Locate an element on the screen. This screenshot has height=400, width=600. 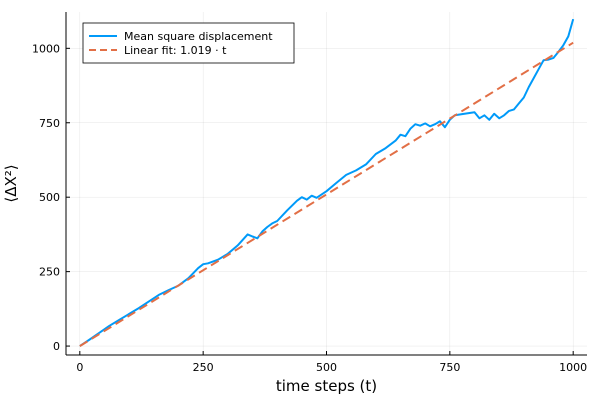
y-tick-label: 500 is located at coordinates (49, 197).